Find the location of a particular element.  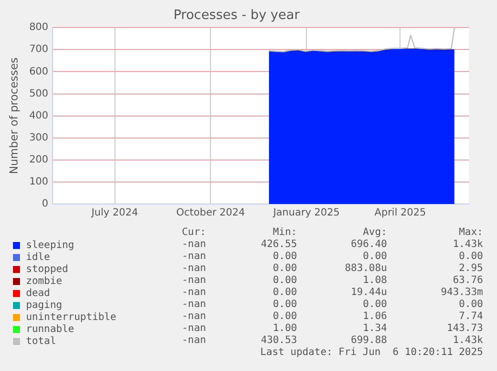

x-tick-label: October 2024 is located at coordinates (210, 213).